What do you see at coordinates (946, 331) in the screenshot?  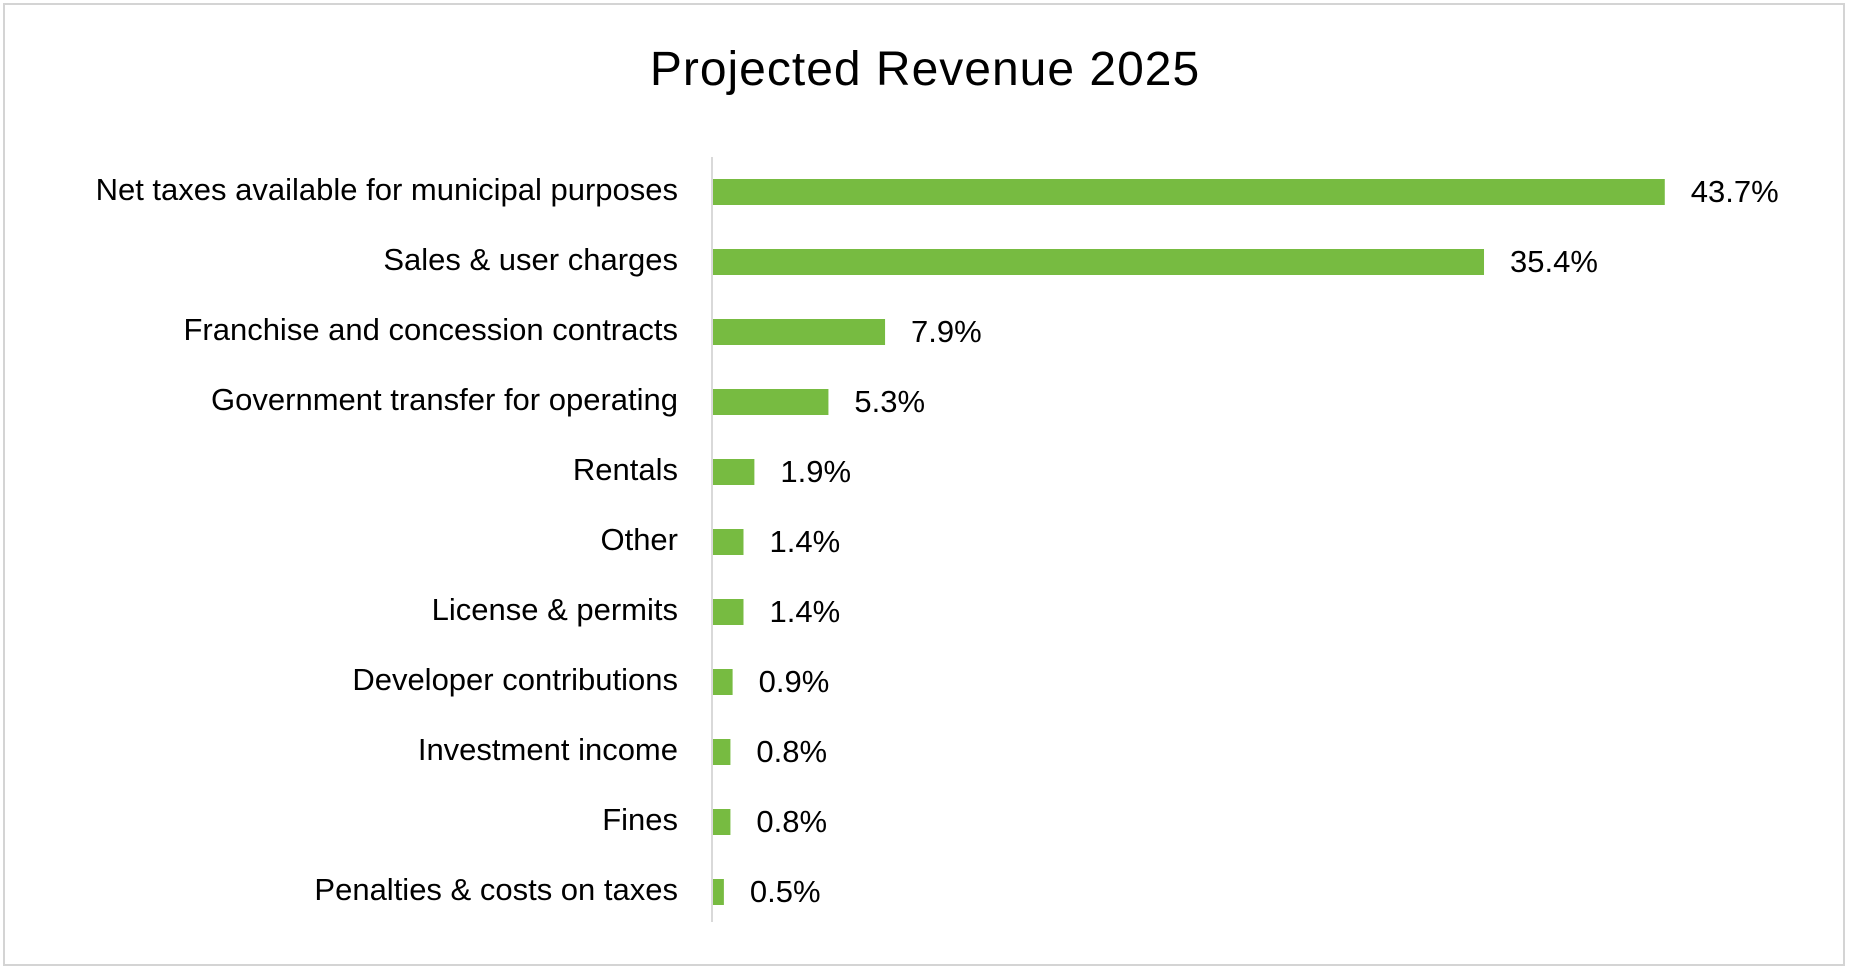 I see `value-label: 7.9%` at bounding box center [946, 331].